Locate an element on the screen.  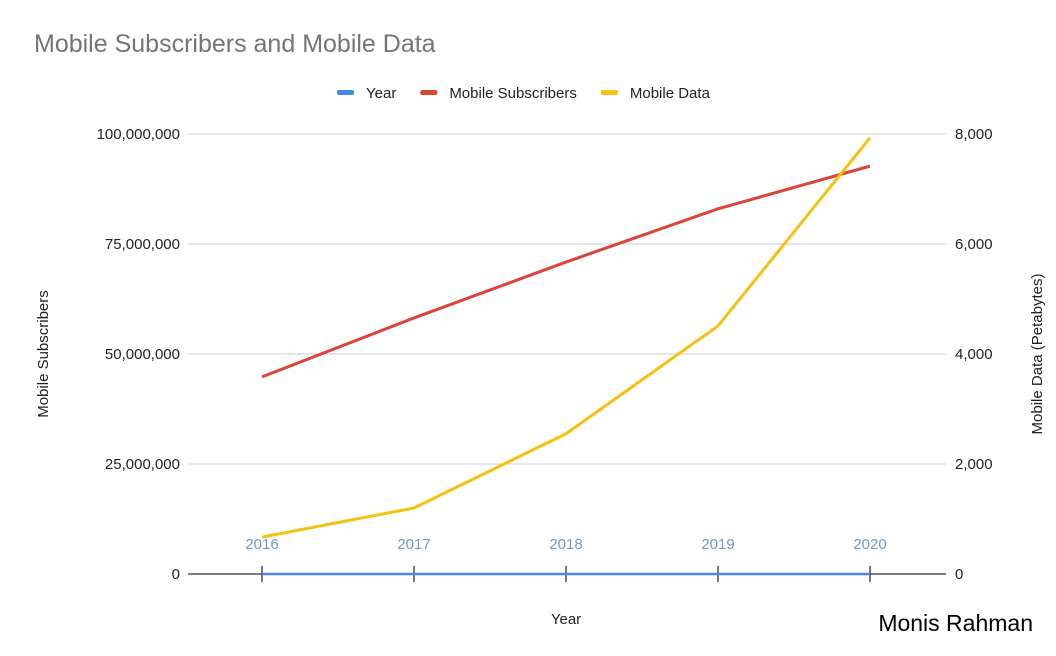
data-label: 2017 is located at coordinates (413, 544).